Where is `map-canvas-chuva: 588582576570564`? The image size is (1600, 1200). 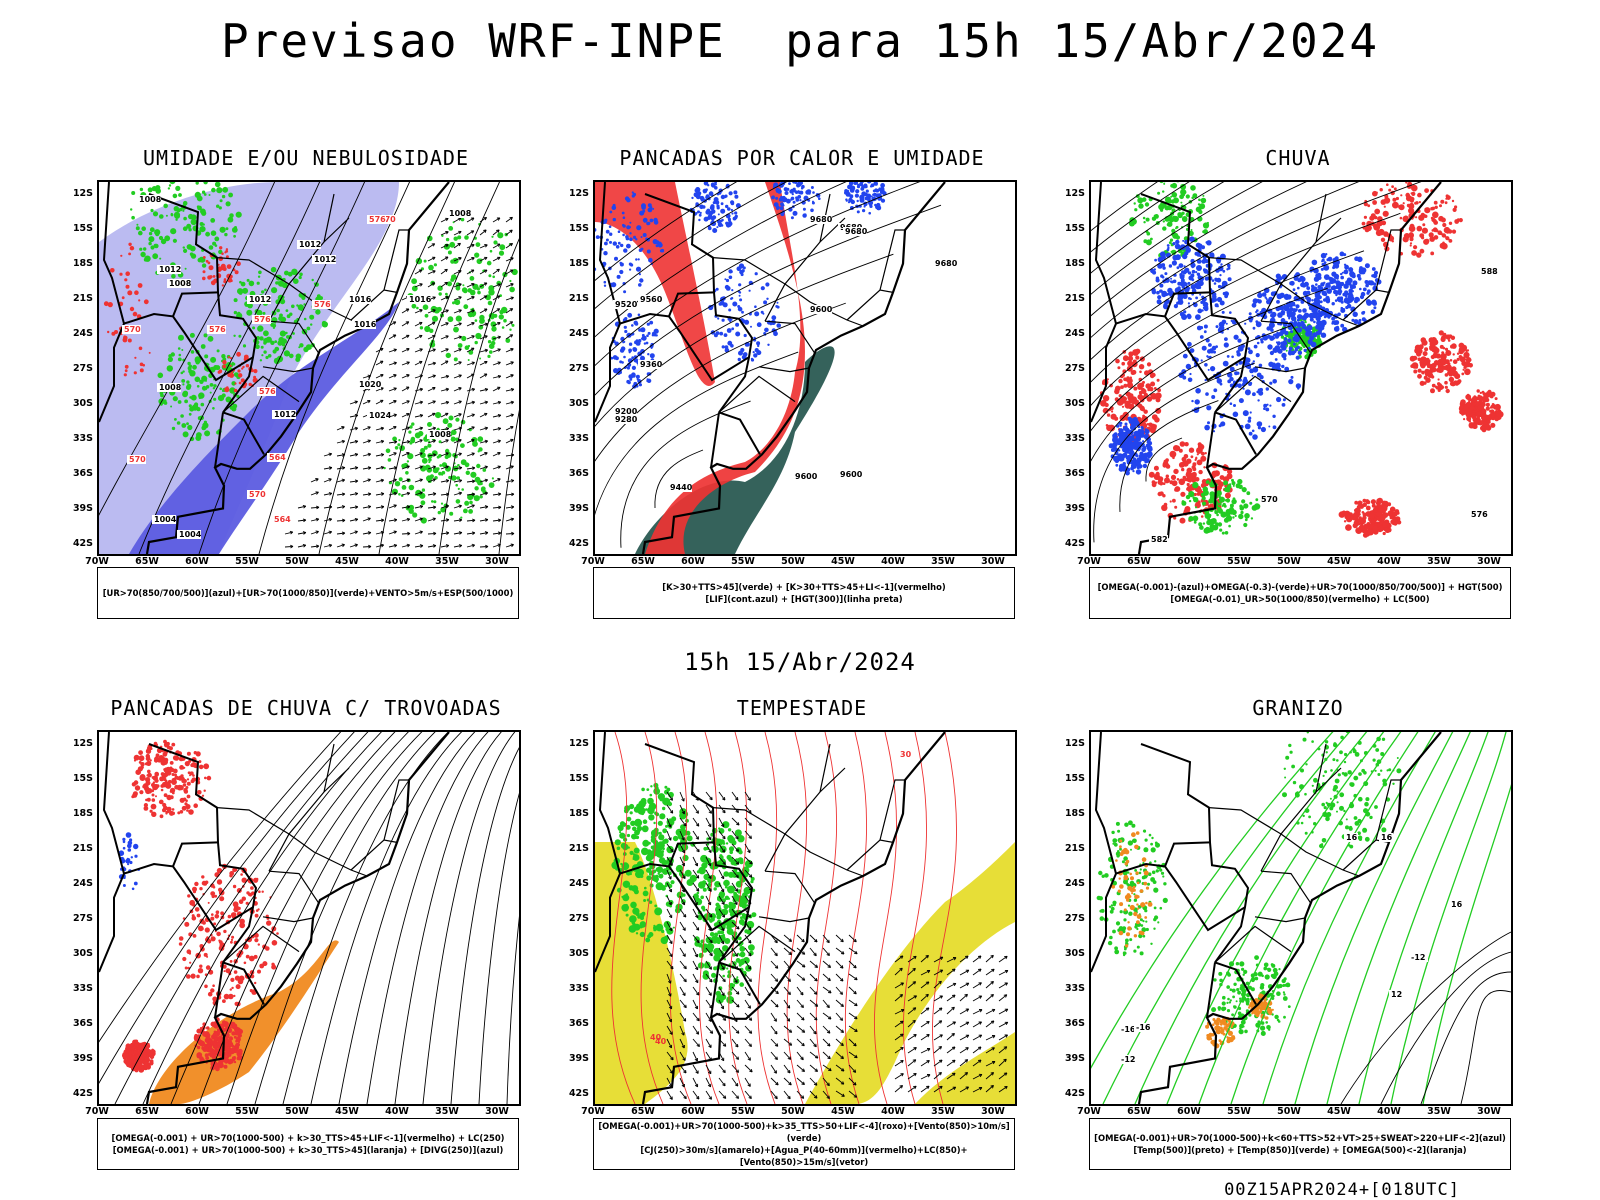 map-canvas-chuva: 588582576570564 is located at coordinates (1301, 368).